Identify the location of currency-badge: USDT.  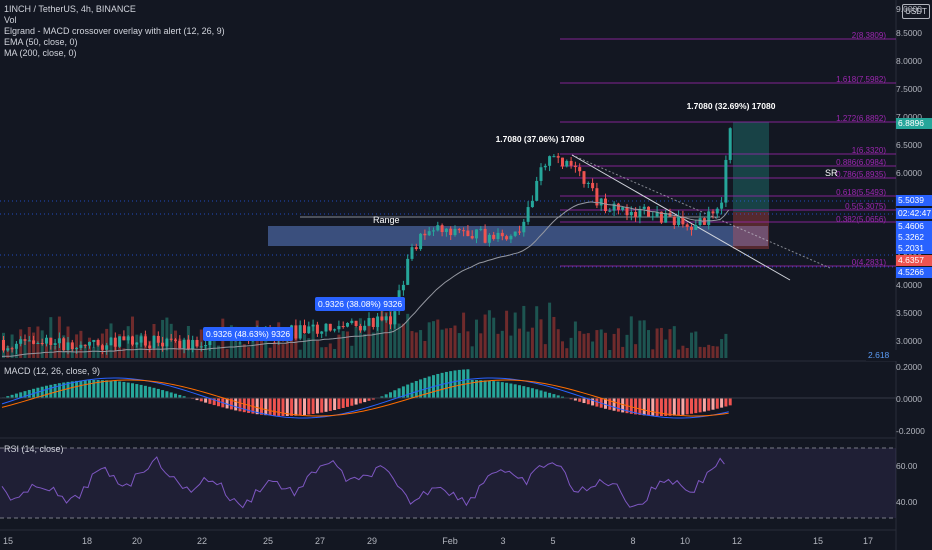
(916, 11).